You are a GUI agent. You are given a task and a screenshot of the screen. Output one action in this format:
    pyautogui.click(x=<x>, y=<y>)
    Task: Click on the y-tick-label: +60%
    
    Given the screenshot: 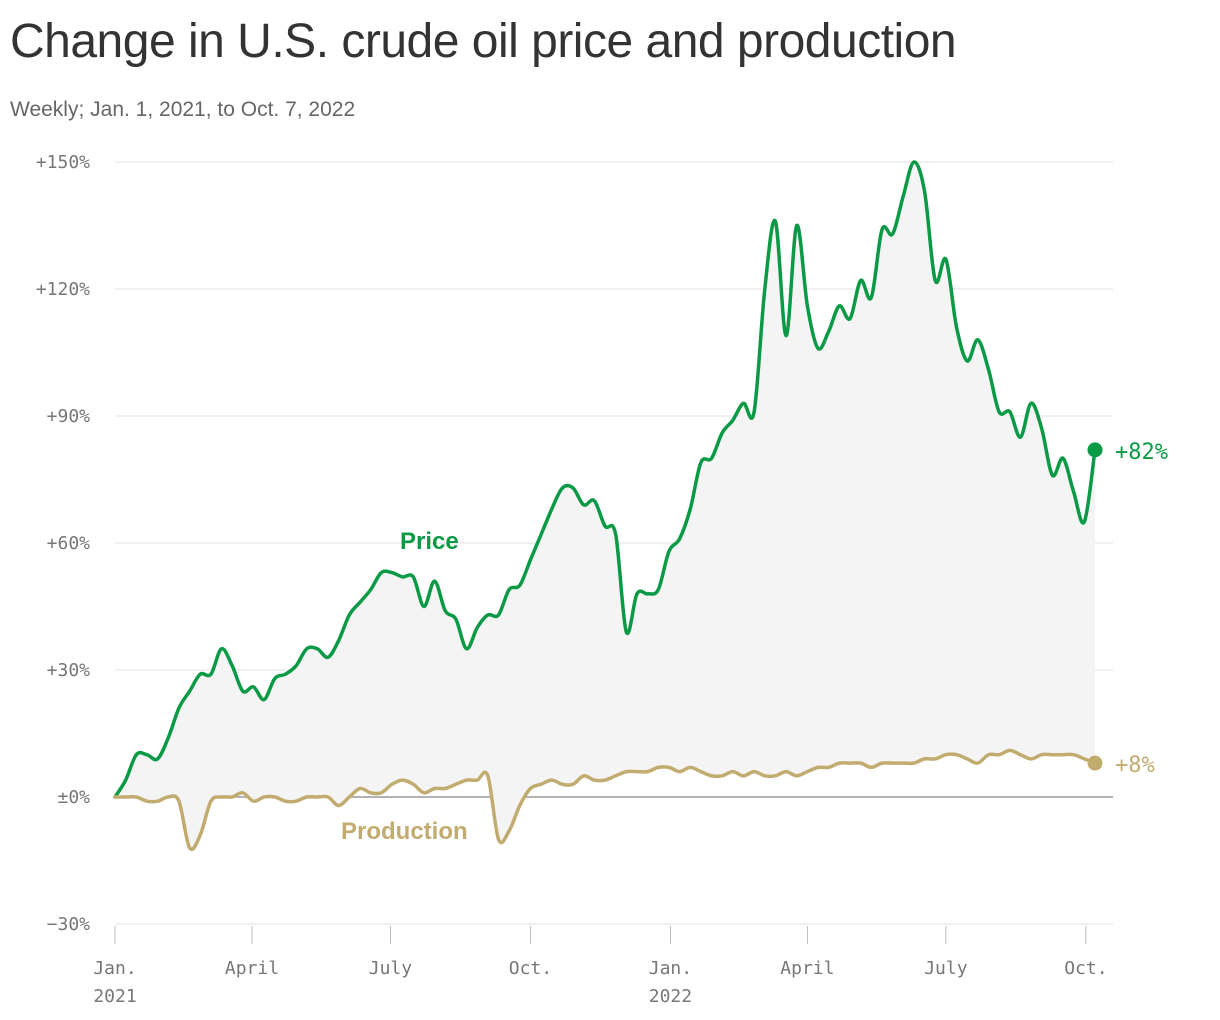 What is the action you would take?
    pyautogui.click(x=69, y=543)
    